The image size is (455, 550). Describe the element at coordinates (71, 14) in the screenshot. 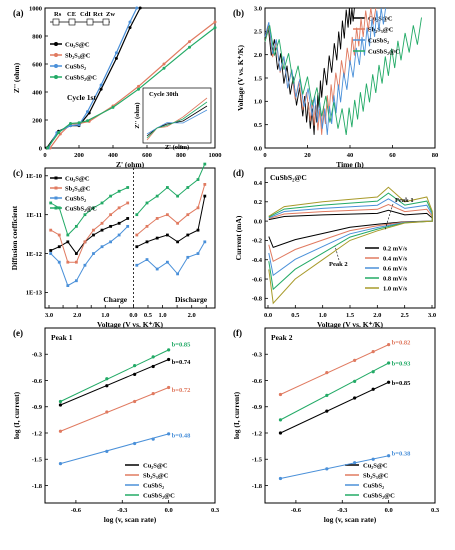

I see `circuit-label: CE` at that location.